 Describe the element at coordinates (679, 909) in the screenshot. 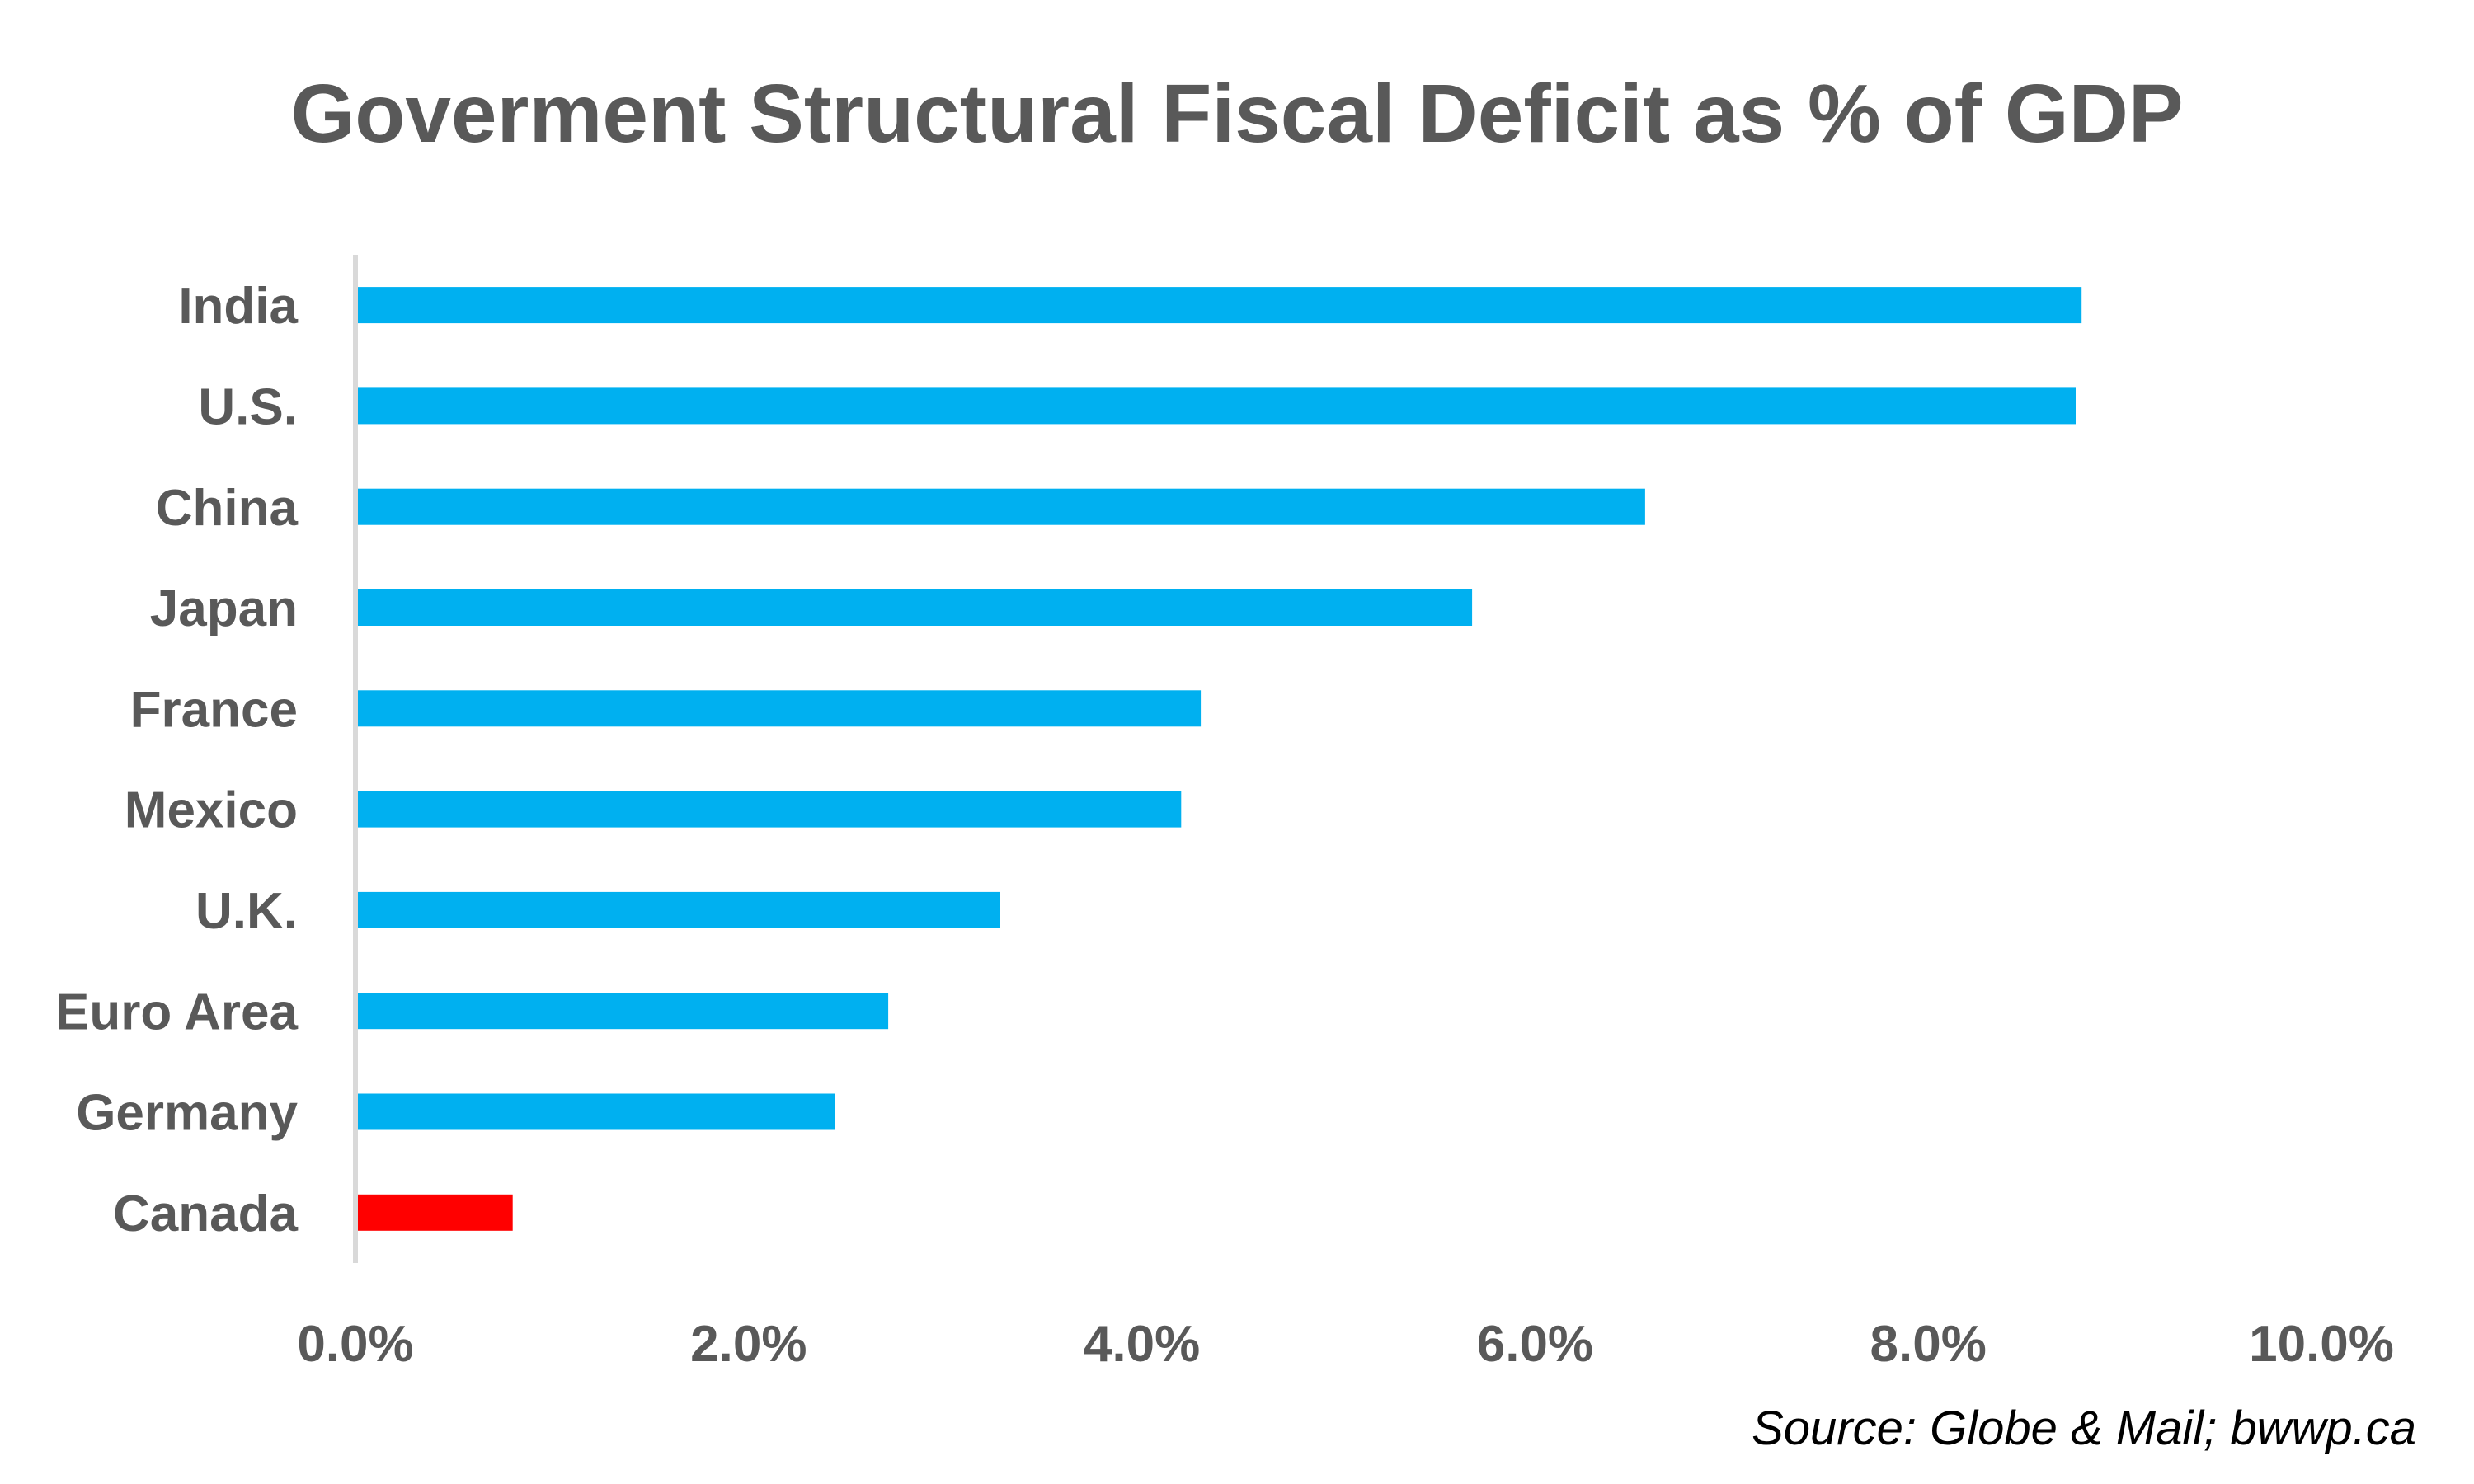

I see `bar-u-k` at that location.